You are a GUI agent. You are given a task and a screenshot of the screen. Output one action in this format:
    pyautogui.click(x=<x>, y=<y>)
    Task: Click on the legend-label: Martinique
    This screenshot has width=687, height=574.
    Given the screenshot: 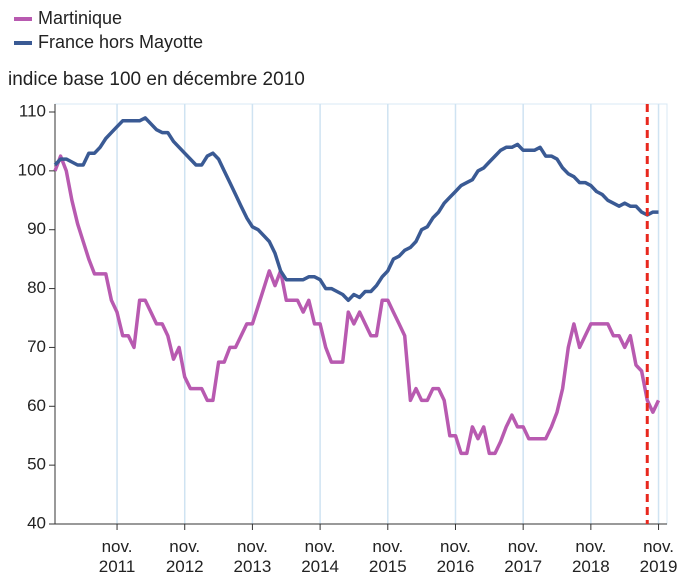 What is the action you would take?
    pyautogui.click(x=80, y=18)
    